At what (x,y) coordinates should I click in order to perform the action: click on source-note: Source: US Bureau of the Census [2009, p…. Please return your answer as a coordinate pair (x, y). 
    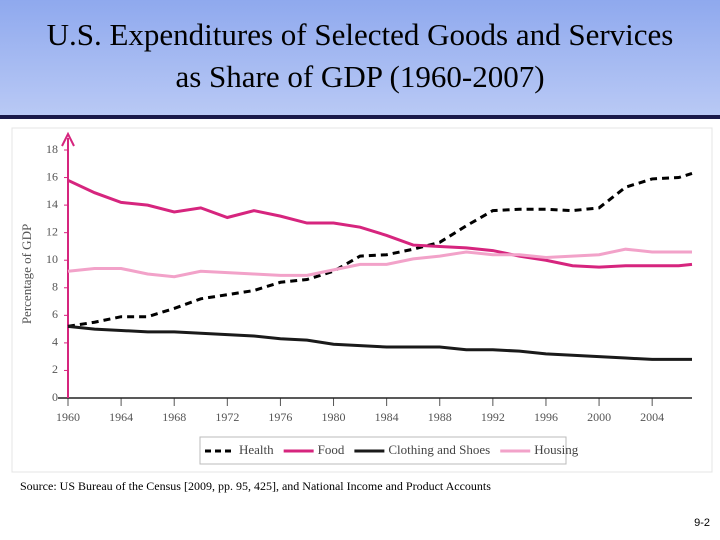
    Looking at the image, I should click on (255, 486).